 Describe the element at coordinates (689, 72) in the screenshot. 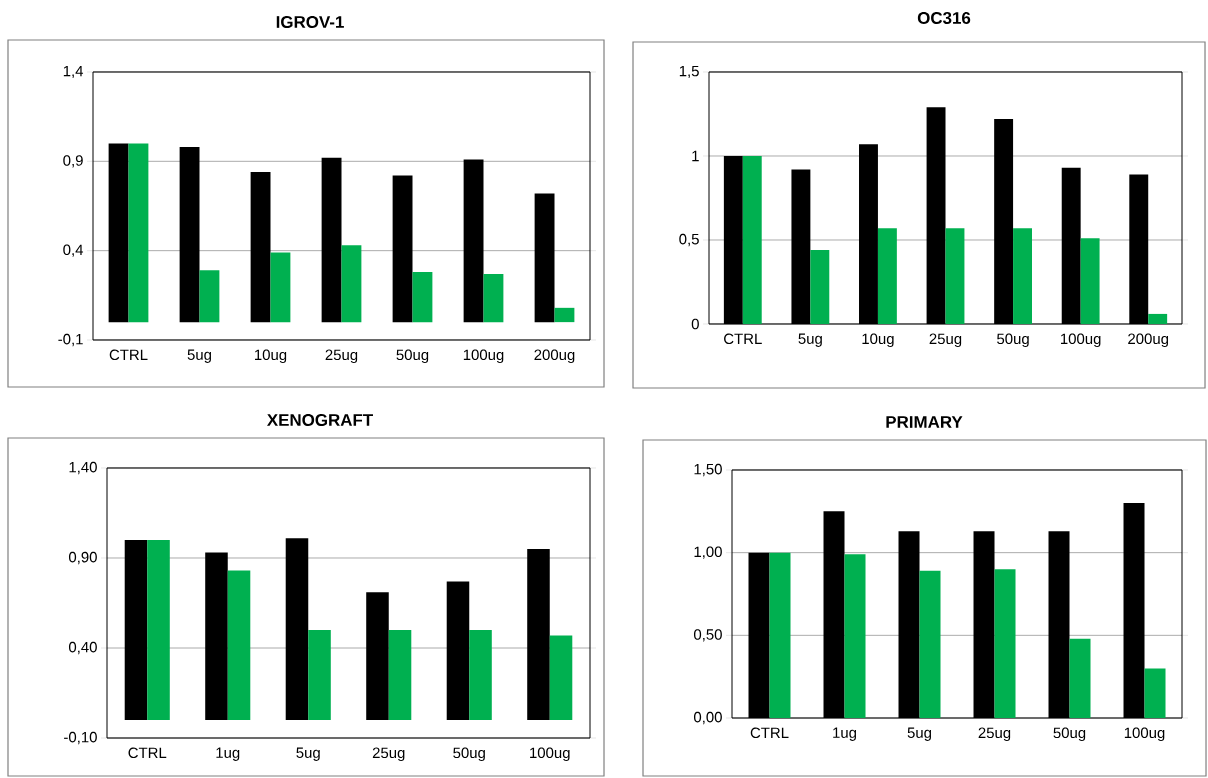

I see `y-tick-label: 1,5` at that location.